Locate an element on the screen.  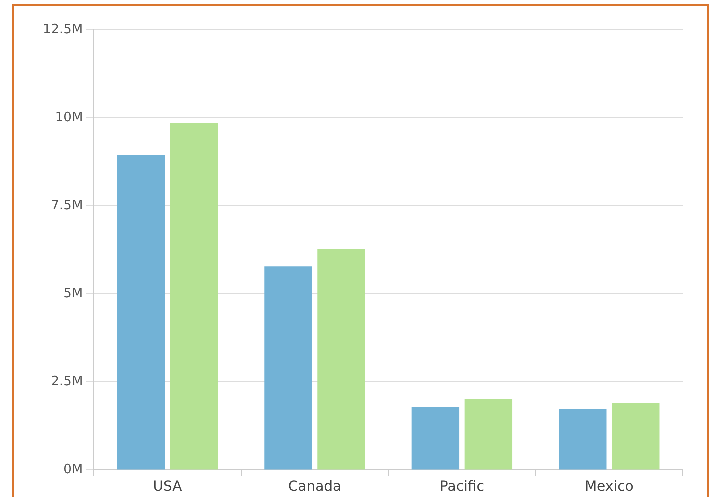
y-tick-label: 12.5M is located at coordinates (63, 30).